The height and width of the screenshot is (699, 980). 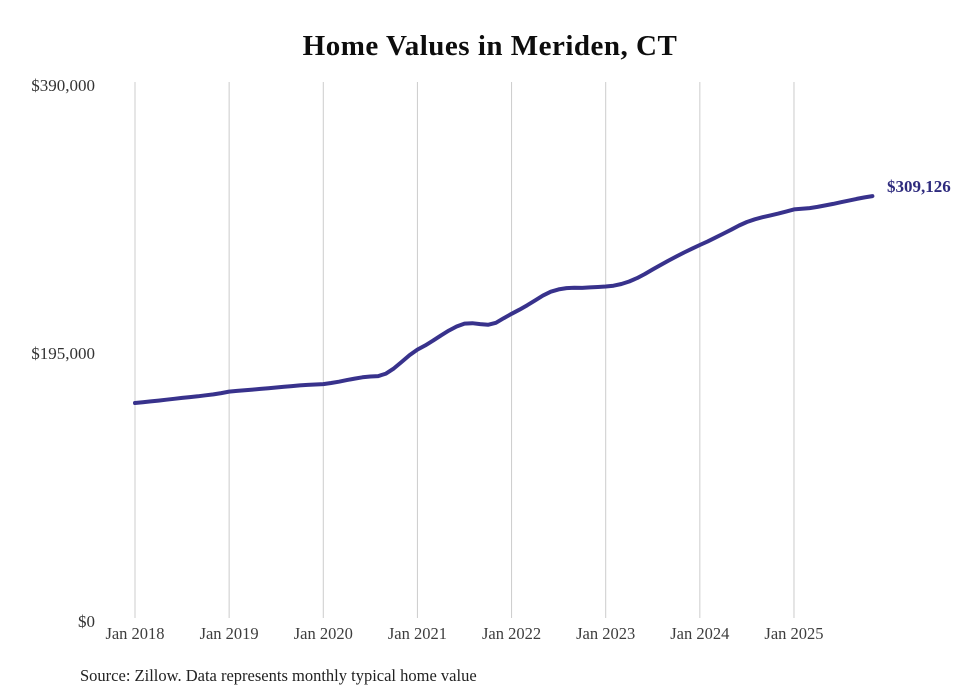 I want to click on chart-title: Home Values in Meriden, CT, so click(x=490, y=46).